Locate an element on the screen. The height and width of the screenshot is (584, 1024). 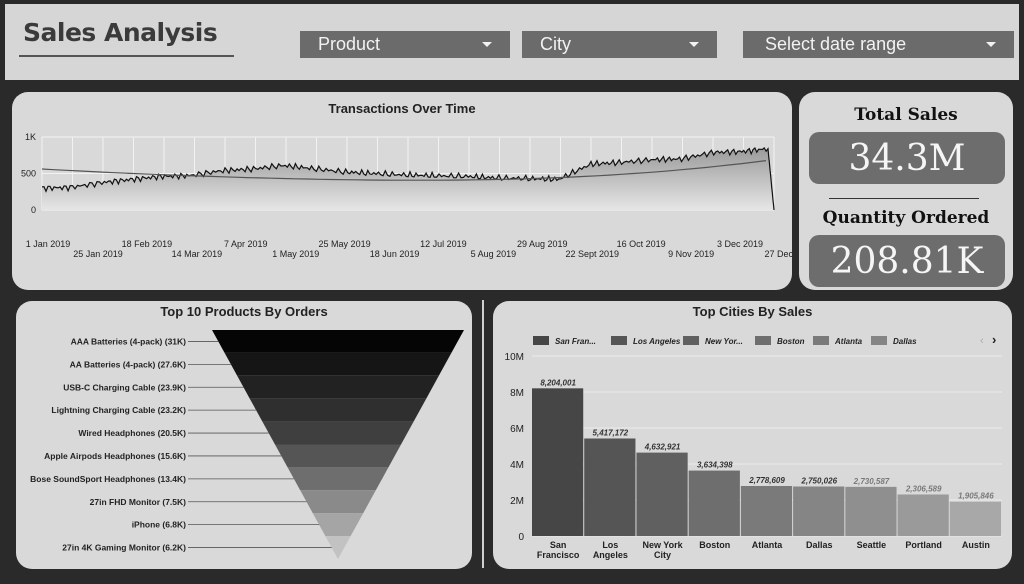
top-cities-title: Top Cities By Sales is located at coordinates (752, 311).